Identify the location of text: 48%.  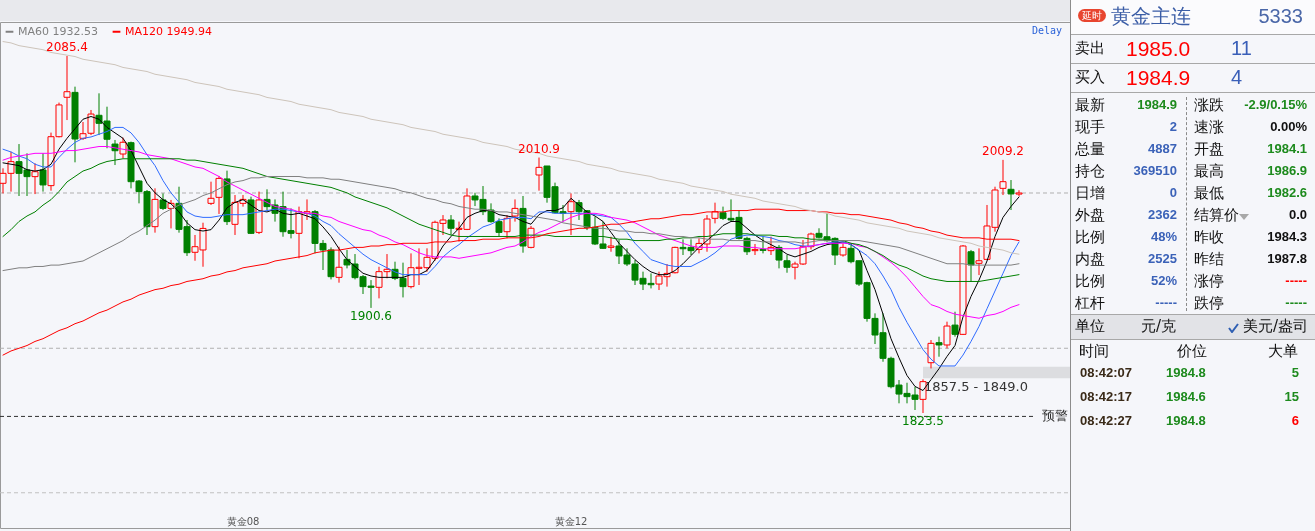
(1163, 236).